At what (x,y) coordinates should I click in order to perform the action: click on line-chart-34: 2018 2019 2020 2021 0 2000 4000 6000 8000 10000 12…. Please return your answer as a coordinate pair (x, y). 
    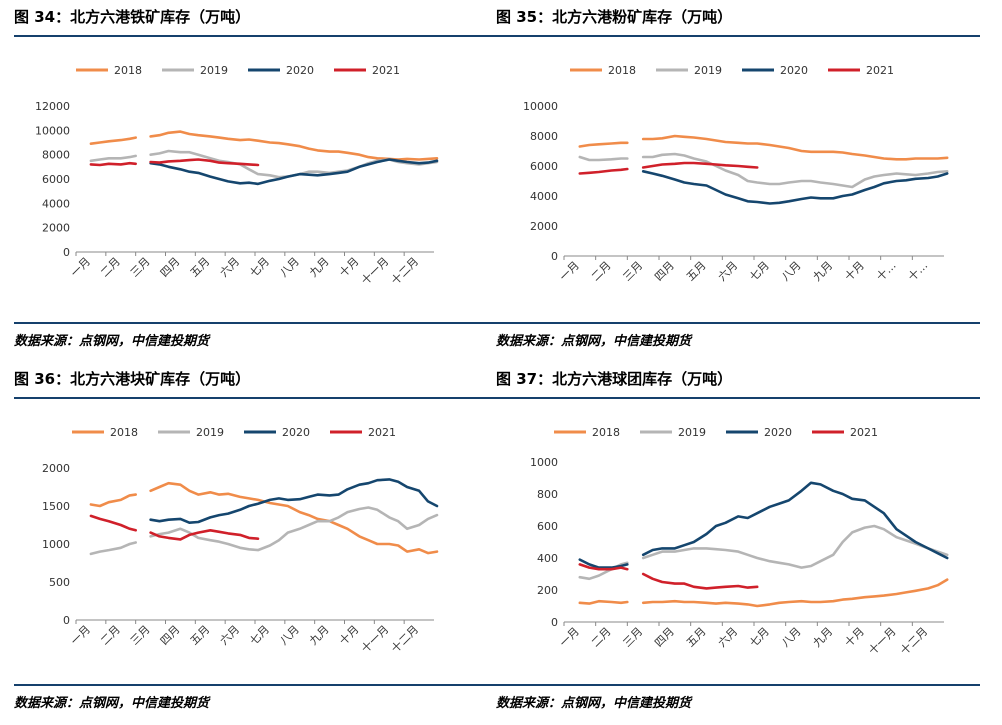
    Looking at the image, I should click on (237, 175).